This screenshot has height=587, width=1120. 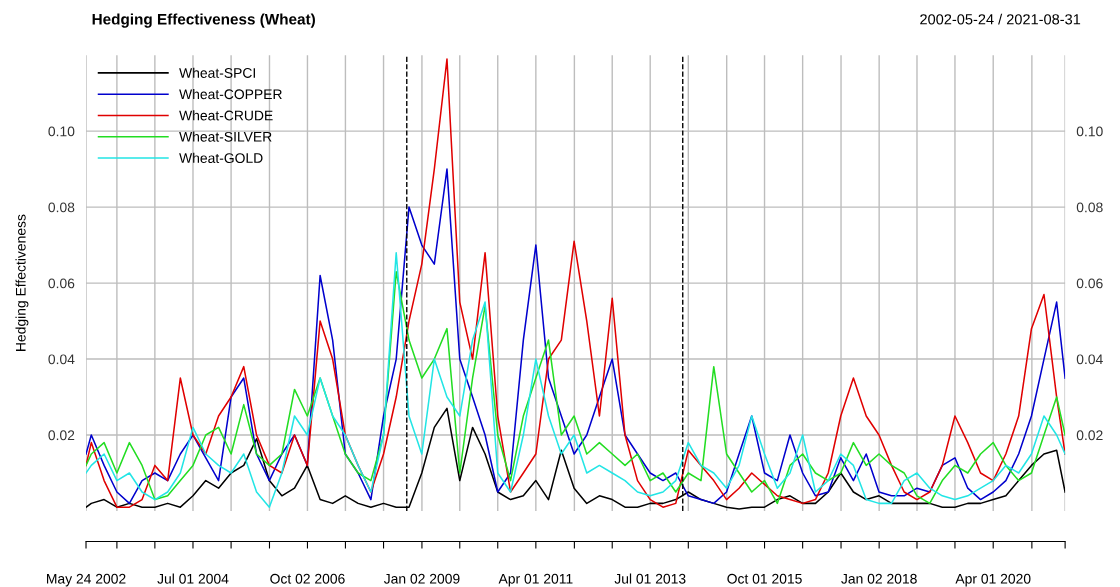 I want to click on y-tick-label: 0.02, so click(x=61, y=435).